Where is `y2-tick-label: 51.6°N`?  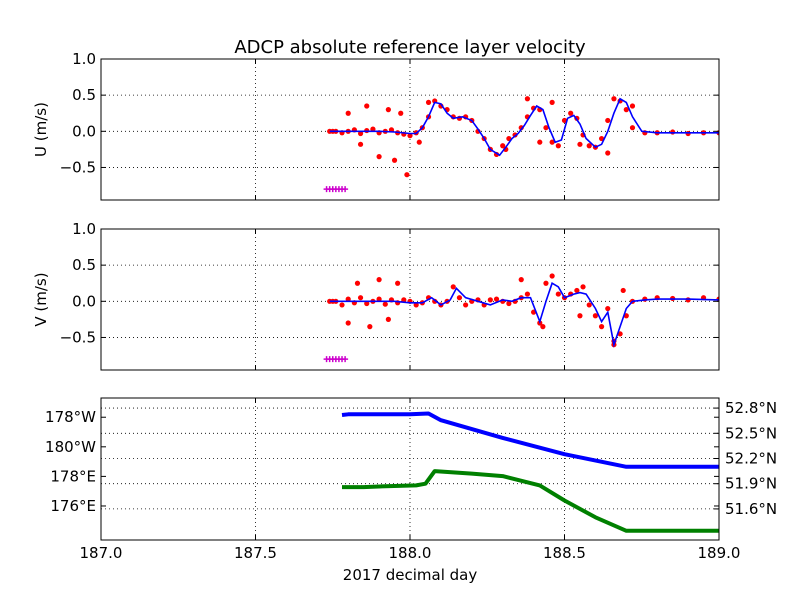 y2-tick-label: 51.6°N is located at coordinates (751, 509).